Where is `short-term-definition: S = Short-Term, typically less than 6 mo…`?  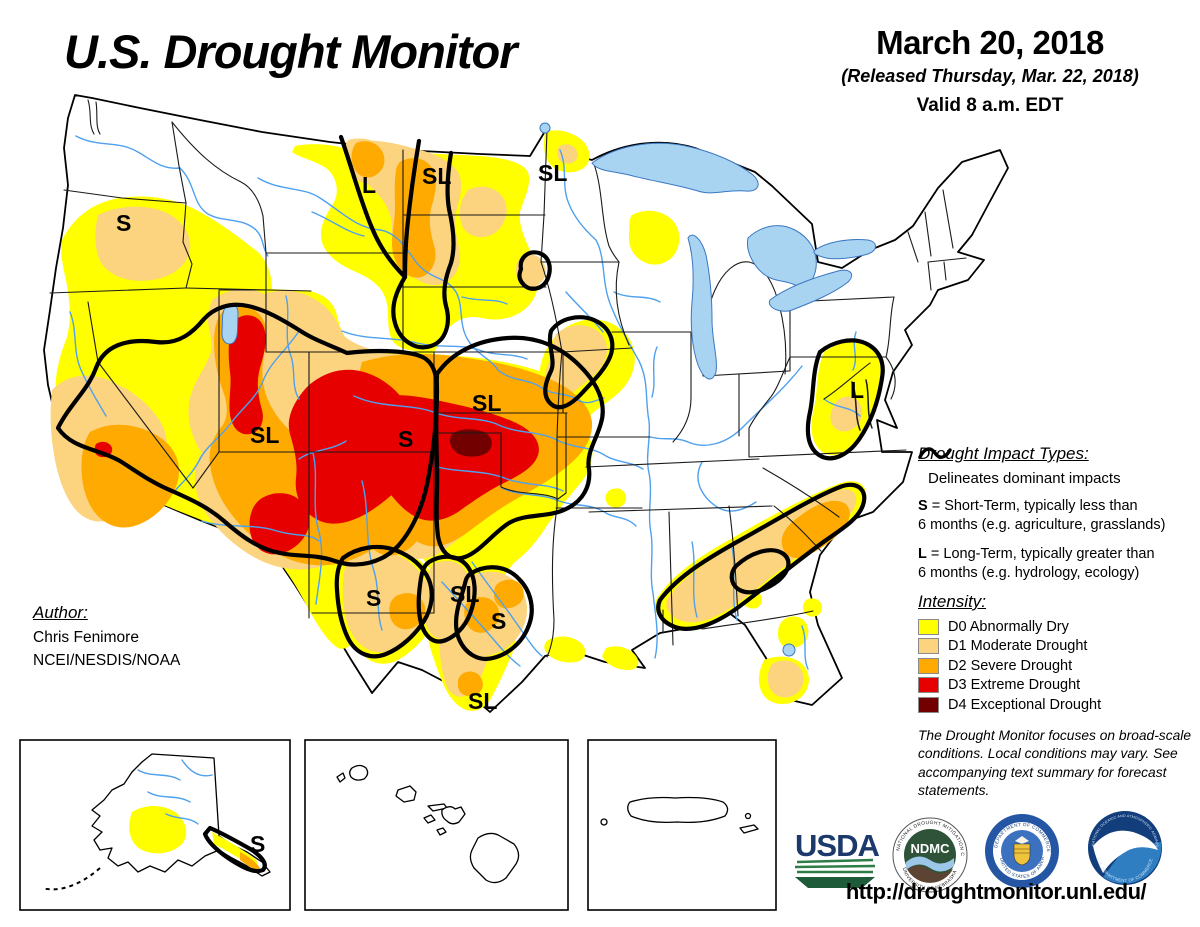
short-term-definition: S = Short-Term, typically less than 6 mo… is located at coordinates (1042, 516).